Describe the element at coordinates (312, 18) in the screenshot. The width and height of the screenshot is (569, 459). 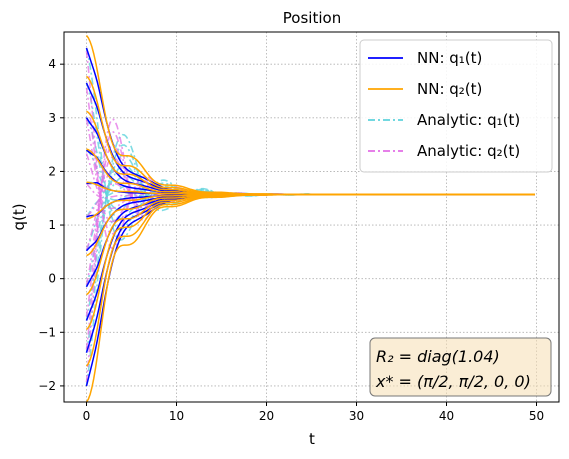
I see `chart-title: Position` at that location.